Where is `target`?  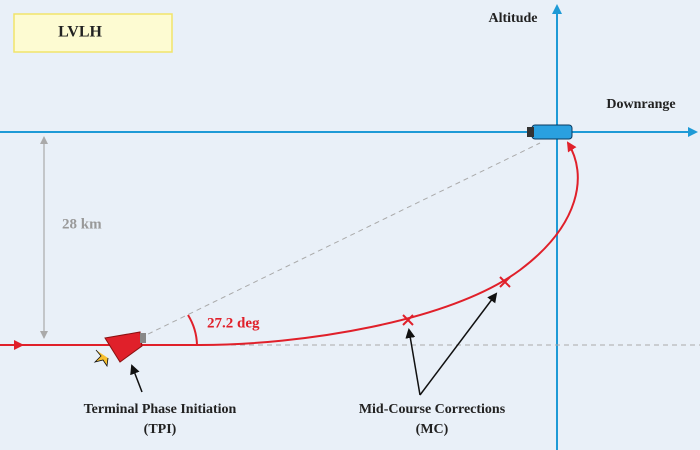 target is located at coordinates (550, 132).